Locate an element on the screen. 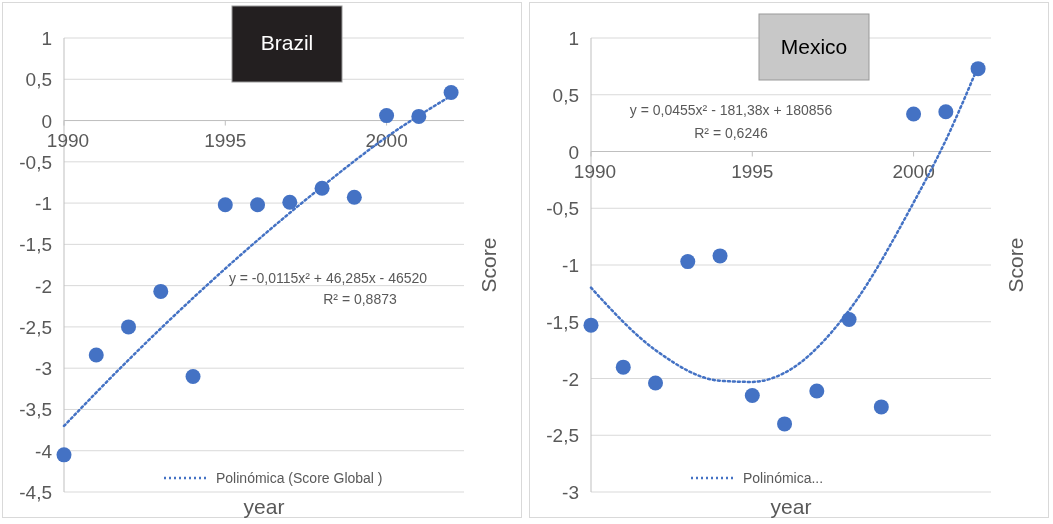 This screenshot has height=524, width=1053. chart-title: Brazil is located at coordinates (287, 42).